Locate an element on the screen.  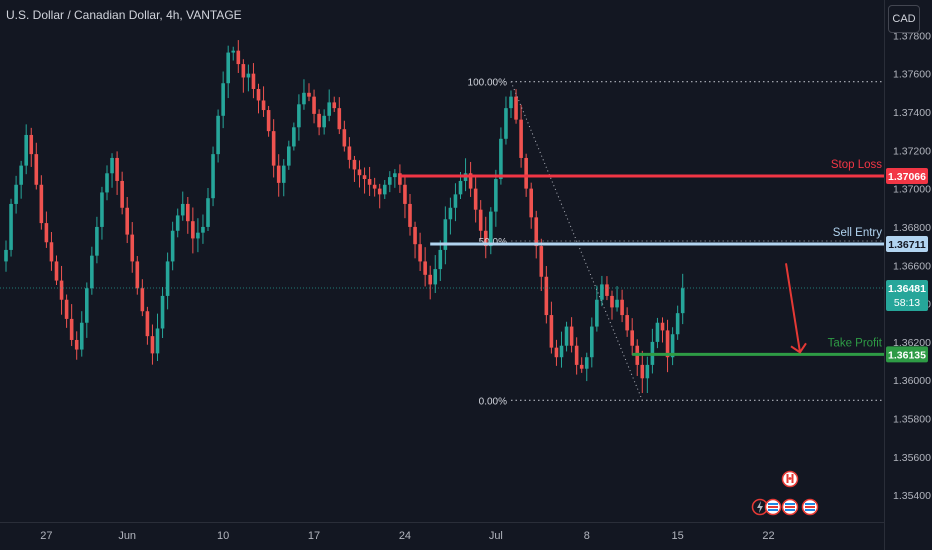
price-tick-label: 1.36000 is located at coordinates (912, 381).